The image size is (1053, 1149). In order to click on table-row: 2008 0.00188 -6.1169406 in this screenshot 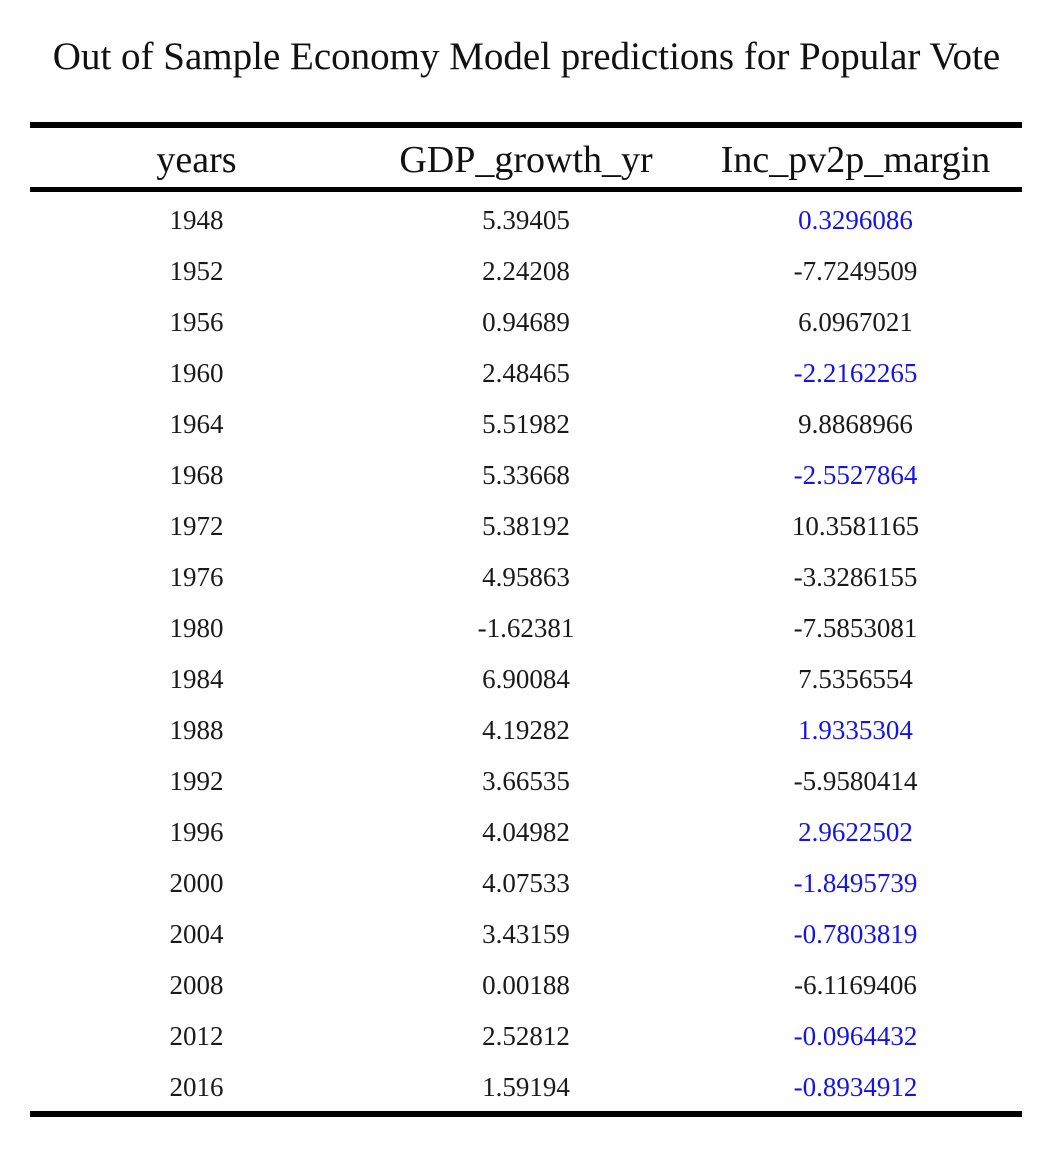, I will do `click(526, 985)`.